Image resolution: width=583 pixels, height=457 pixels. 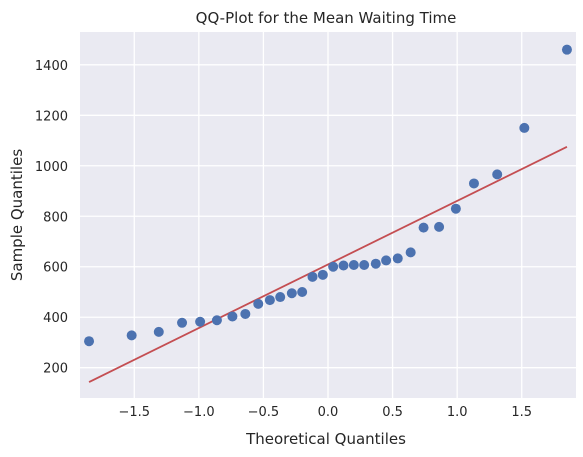 I want to click on y-axis-label: Sample Quantiles, so click(x=17, y=215).